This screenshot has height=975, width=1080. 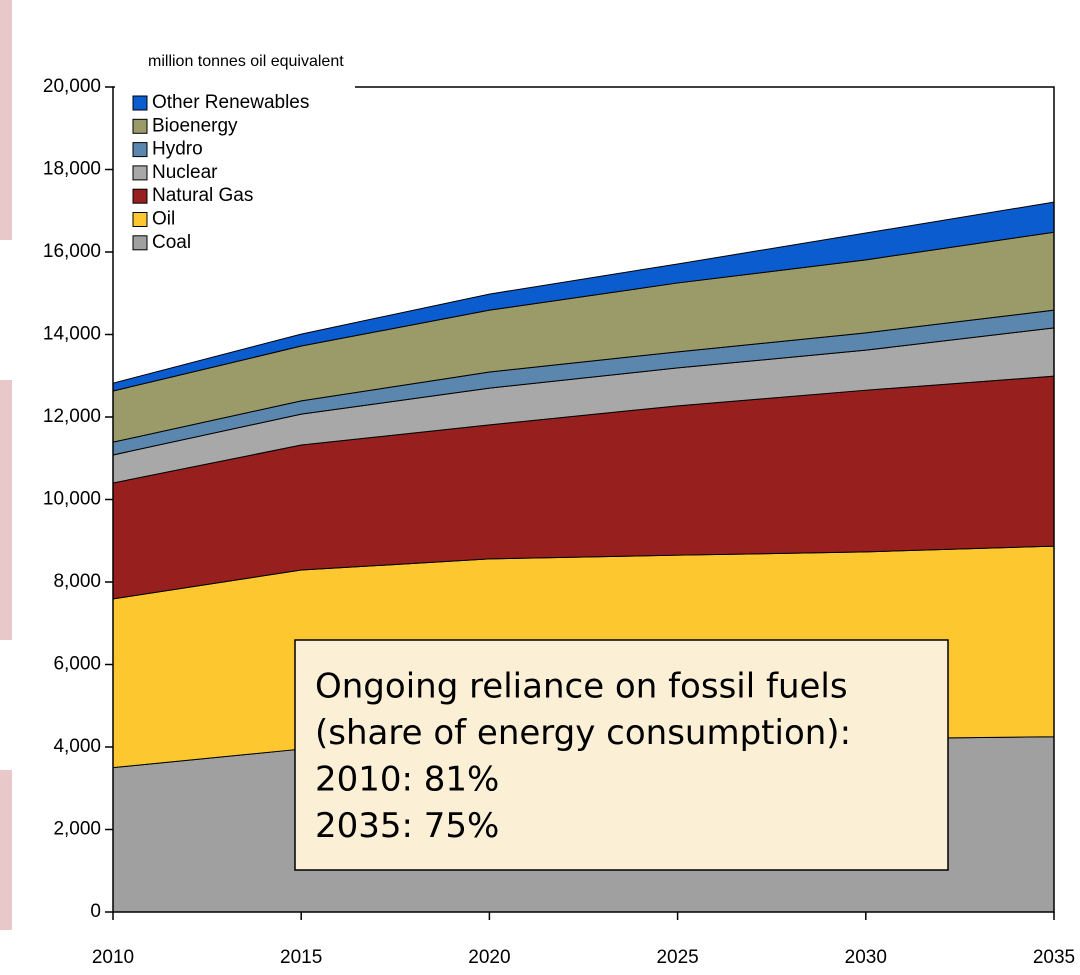 I want to click on legend-label: Bioenergy, so click(x=195, y=125).